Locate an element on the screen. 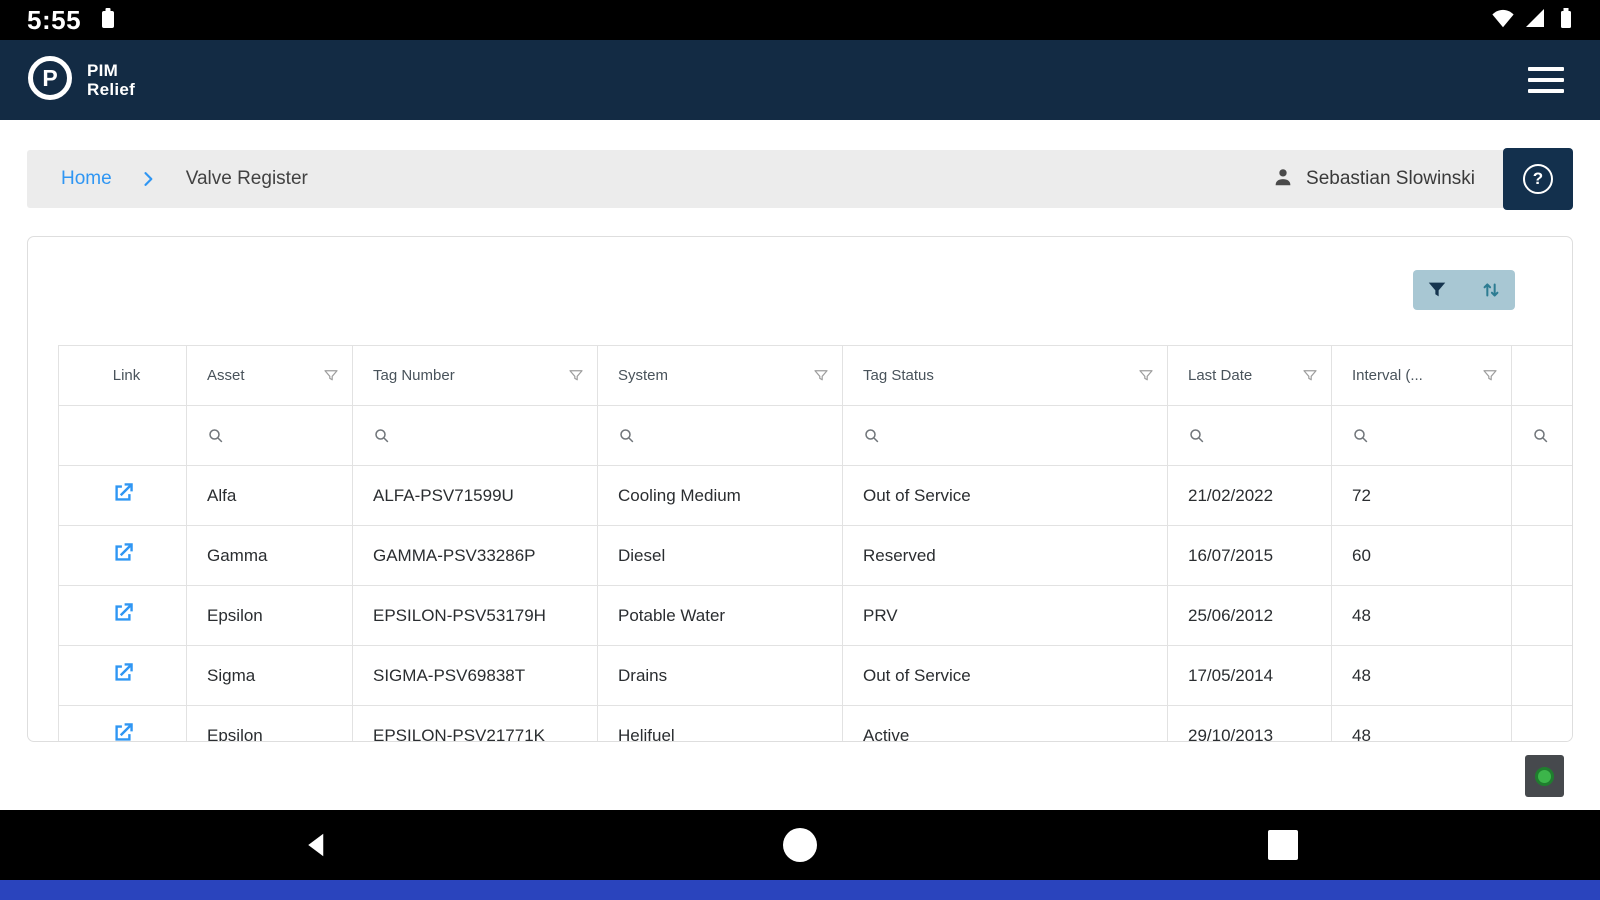 Image resolution: width=1600 pixels, height=900 pixels. filter-link is located at coordinates (122, 435).